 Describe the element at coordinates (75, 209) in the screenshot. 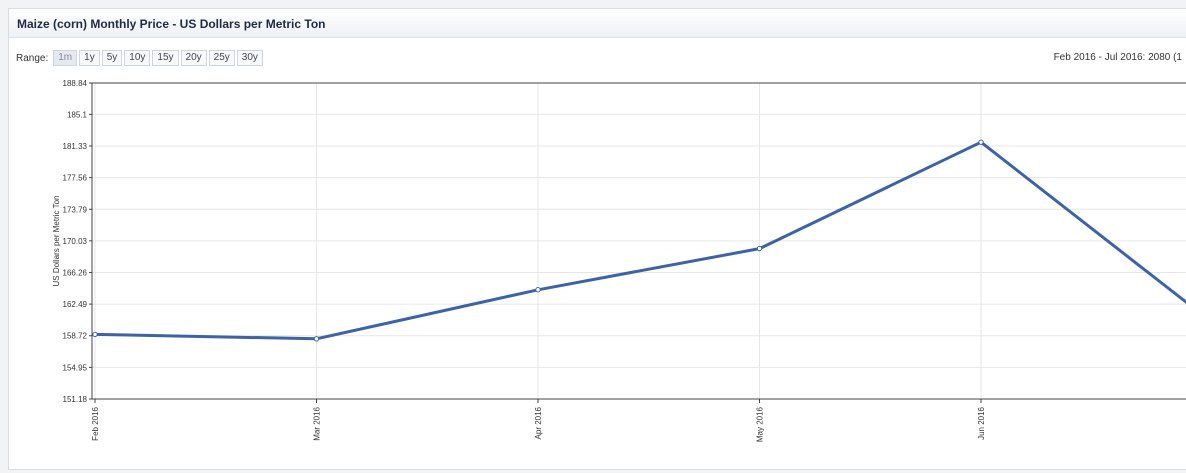

I see `y-tick-label: 173.79` at that location.